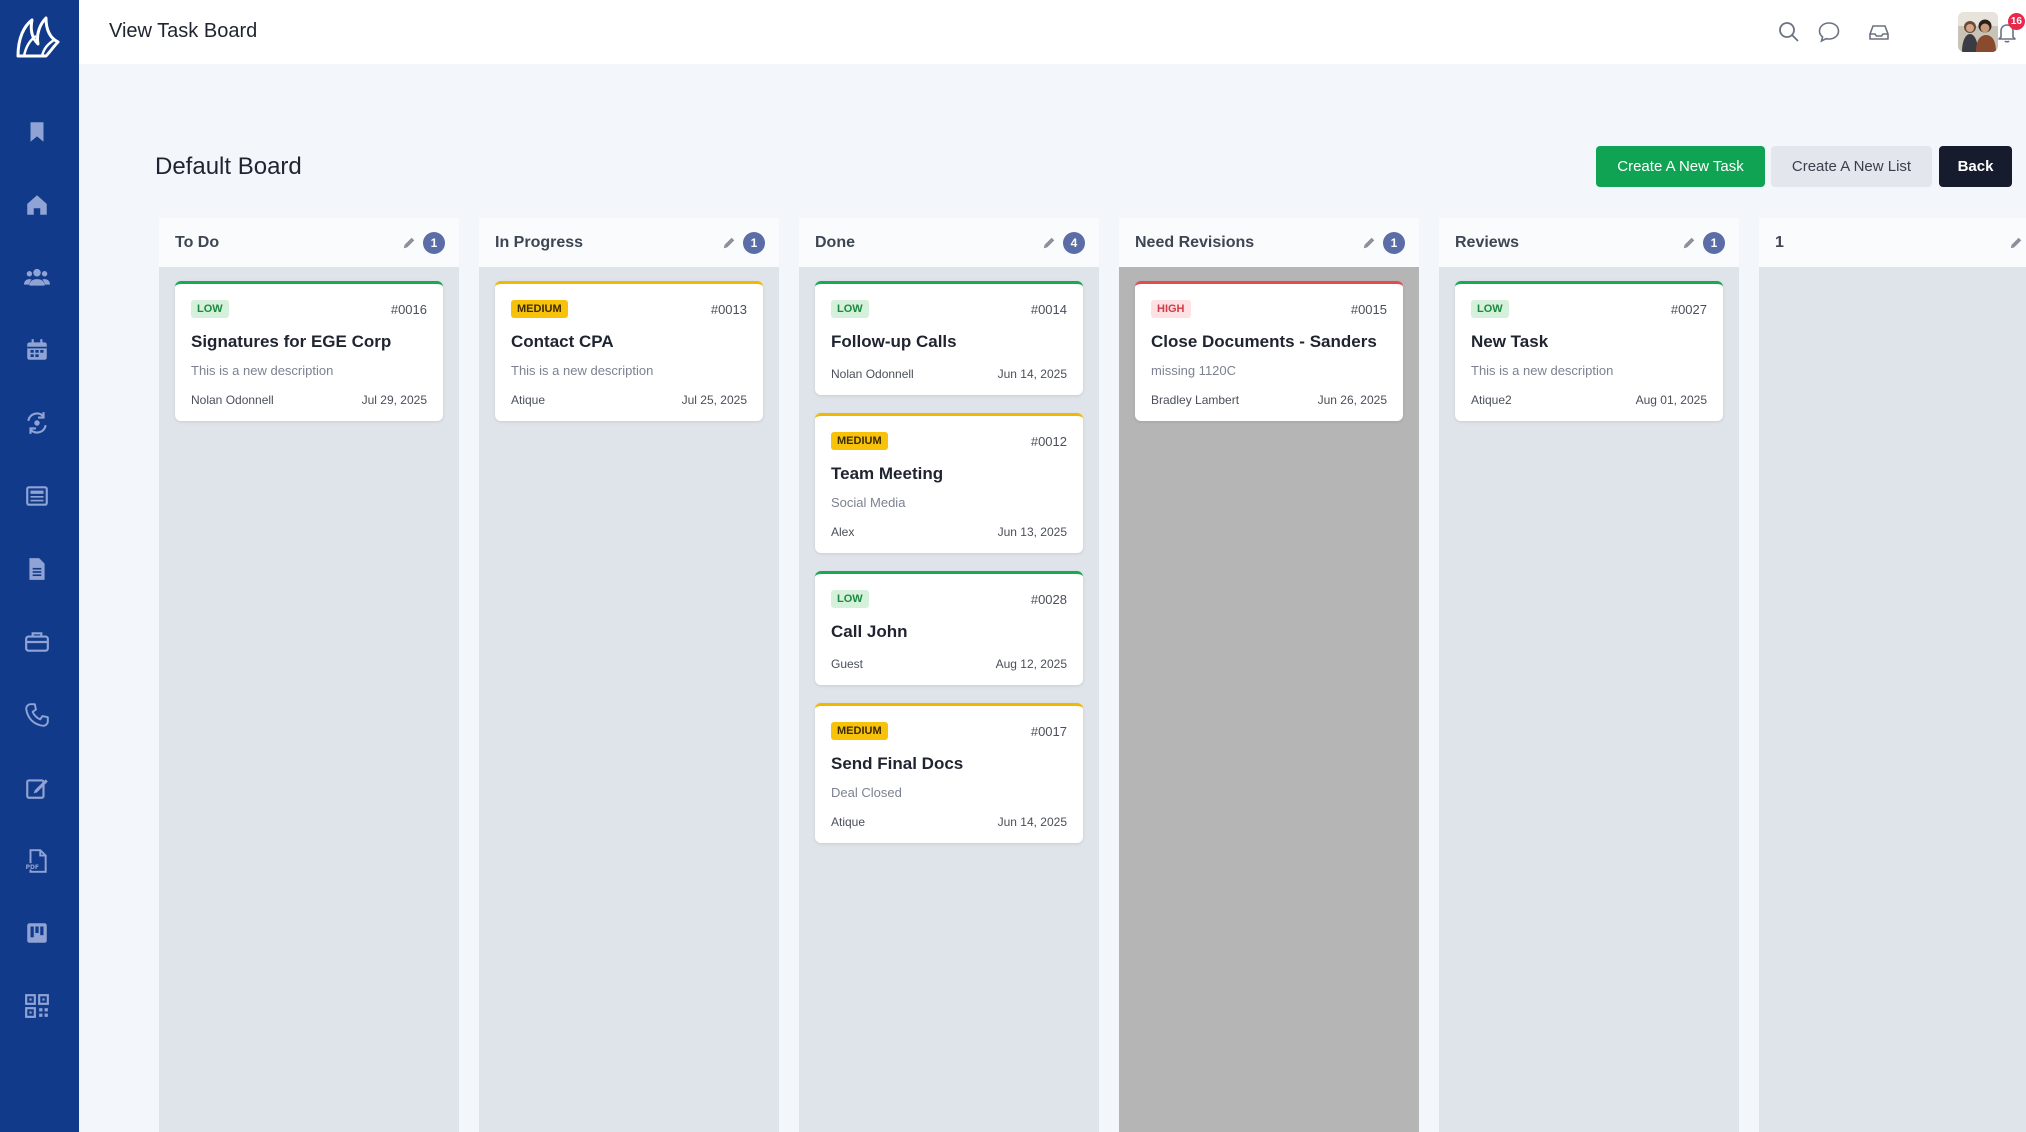 This screenshot has height=1132, width=2026. What do you see at coordinates (1368, 309) in the screenshot?
I see `task-id: #0015` at bounding box center [1368, 309].